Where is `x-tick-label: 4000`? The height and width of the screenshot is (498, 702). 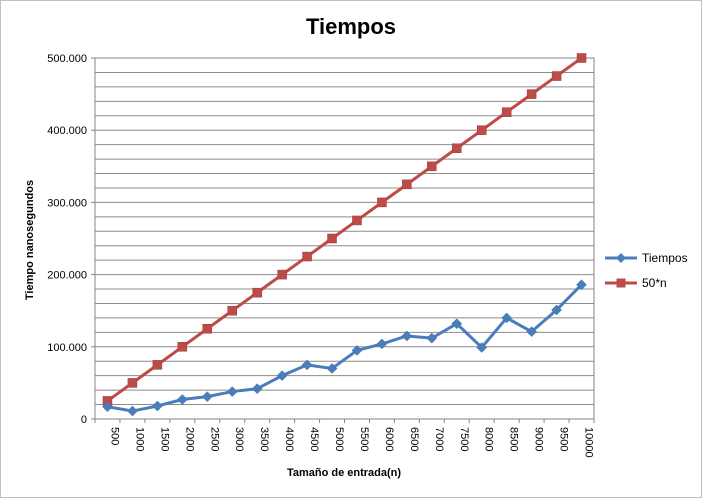
x-tick-label: 4000 is located at coordinates (289, 439).